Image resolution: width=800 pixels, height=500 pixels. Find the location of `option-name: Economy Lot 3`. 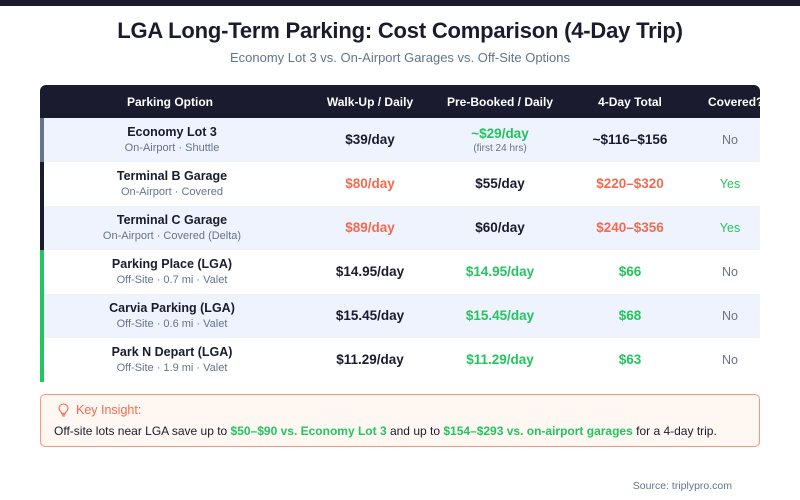

option-name: Economy Lot 3 is located at coordinates (172, 132).